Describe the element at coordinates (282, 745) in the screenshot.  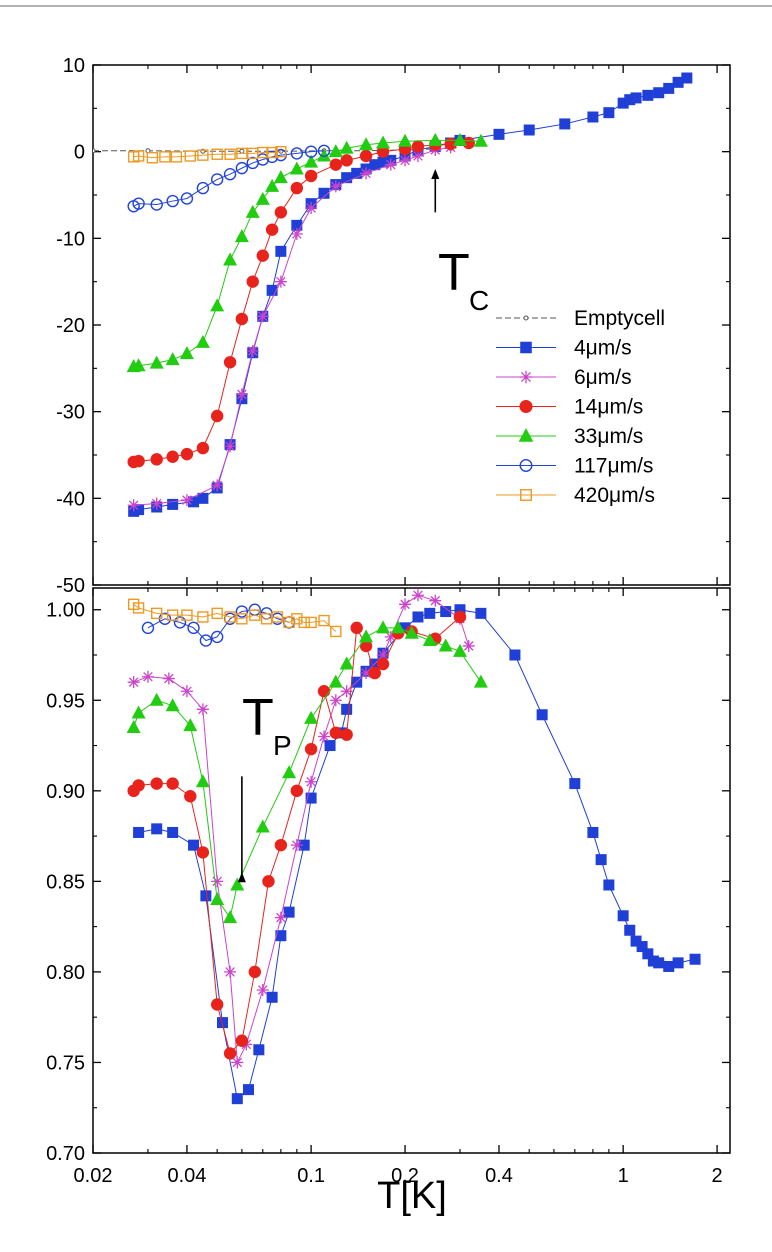
I see `bottom-annotation-subscript: P` at that location.